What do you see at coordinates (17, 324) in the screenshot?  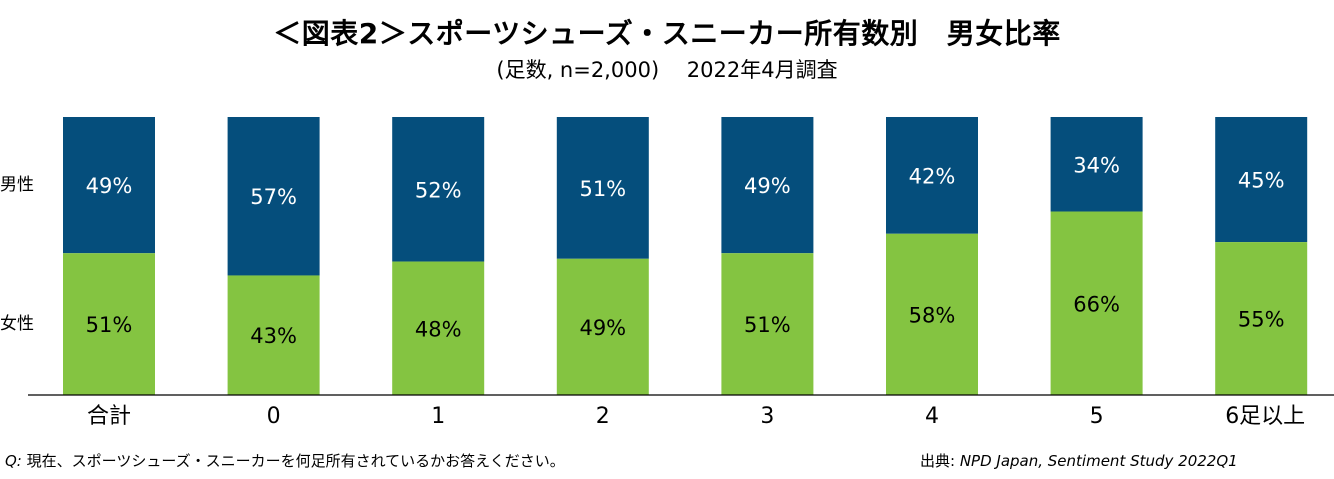 I see `legend-female: 女性` at bounding box center [17, 324].